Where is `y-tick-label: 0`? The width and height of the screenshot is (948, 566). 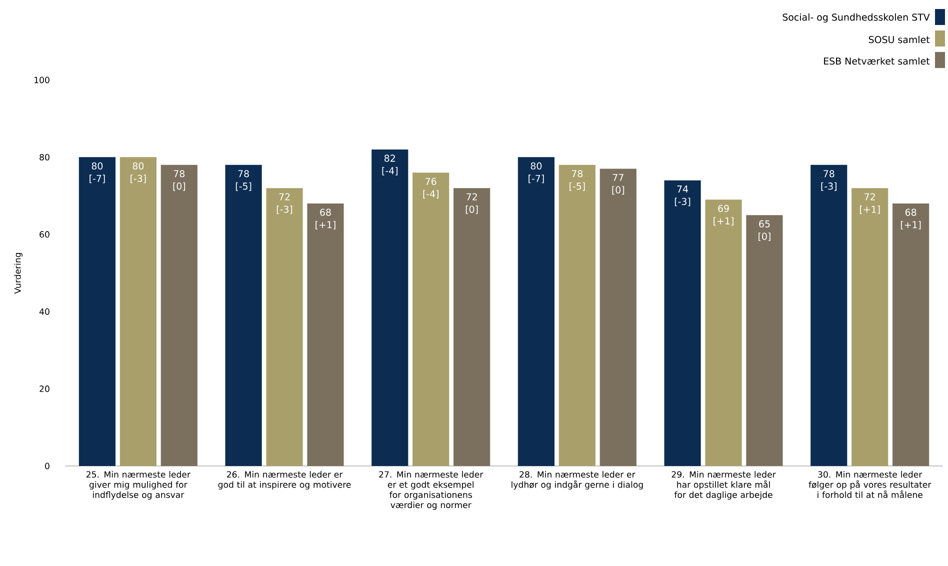
y-tick-label: 0 is located at coordinates (47, 466).